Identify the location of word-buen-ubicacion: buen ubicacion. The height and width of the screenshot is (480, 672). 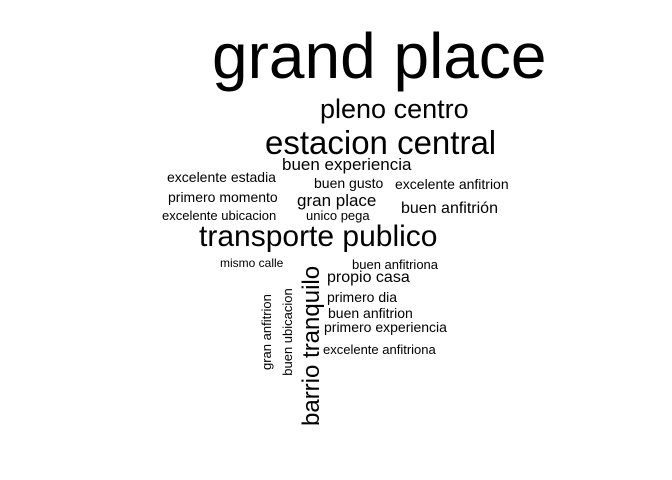
(287, 332).